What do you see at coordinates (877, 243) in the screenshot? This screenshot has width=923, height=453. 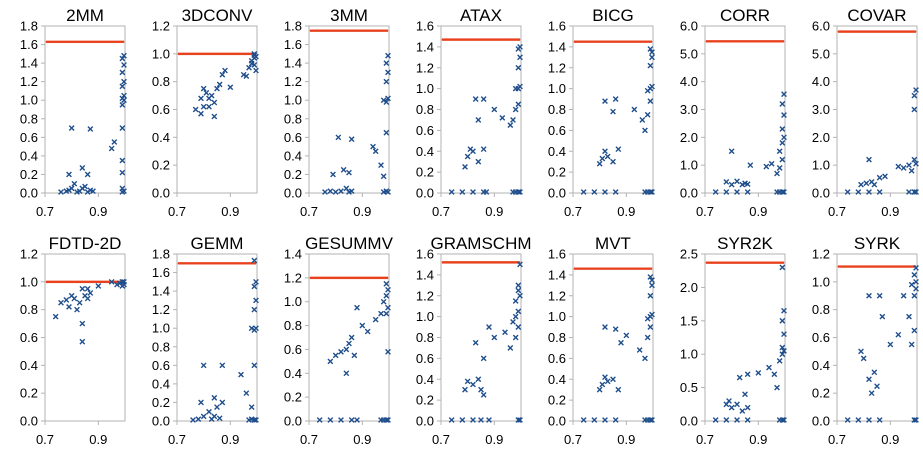 I see `panel-title: SYRK` at bounding box center [877, 243].